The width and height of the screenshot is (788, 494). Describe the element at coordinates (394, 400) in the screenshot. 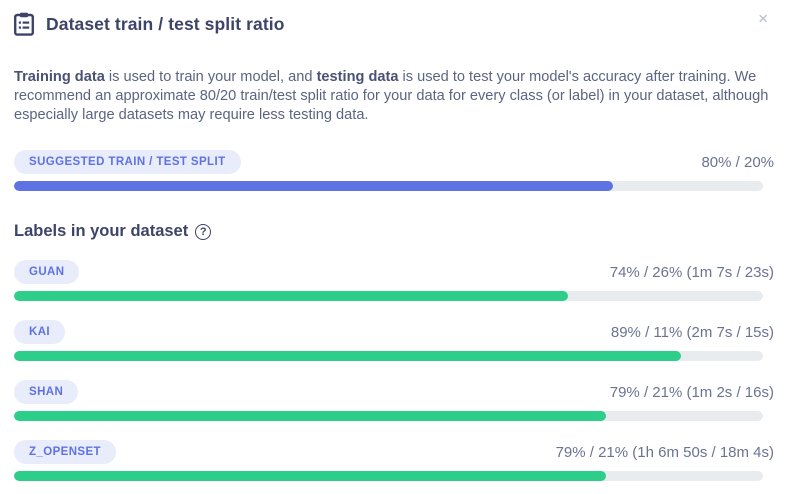

I see `label-row-shan: SHAN 79% / 21% (1m 2s / 16s)` at that location.